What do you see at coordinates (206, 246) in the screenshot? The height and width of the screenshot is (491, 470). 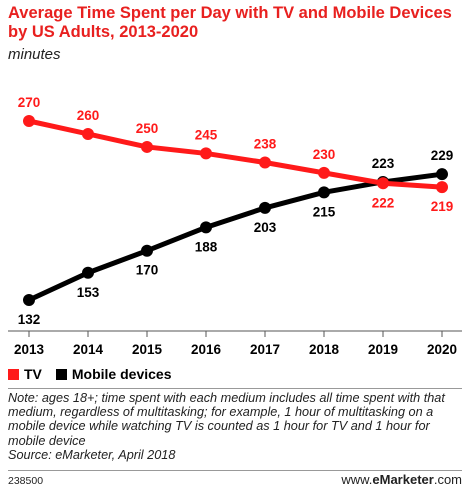 I see `data-label-mobile-2016: 188` at bounding box center [206, 246].